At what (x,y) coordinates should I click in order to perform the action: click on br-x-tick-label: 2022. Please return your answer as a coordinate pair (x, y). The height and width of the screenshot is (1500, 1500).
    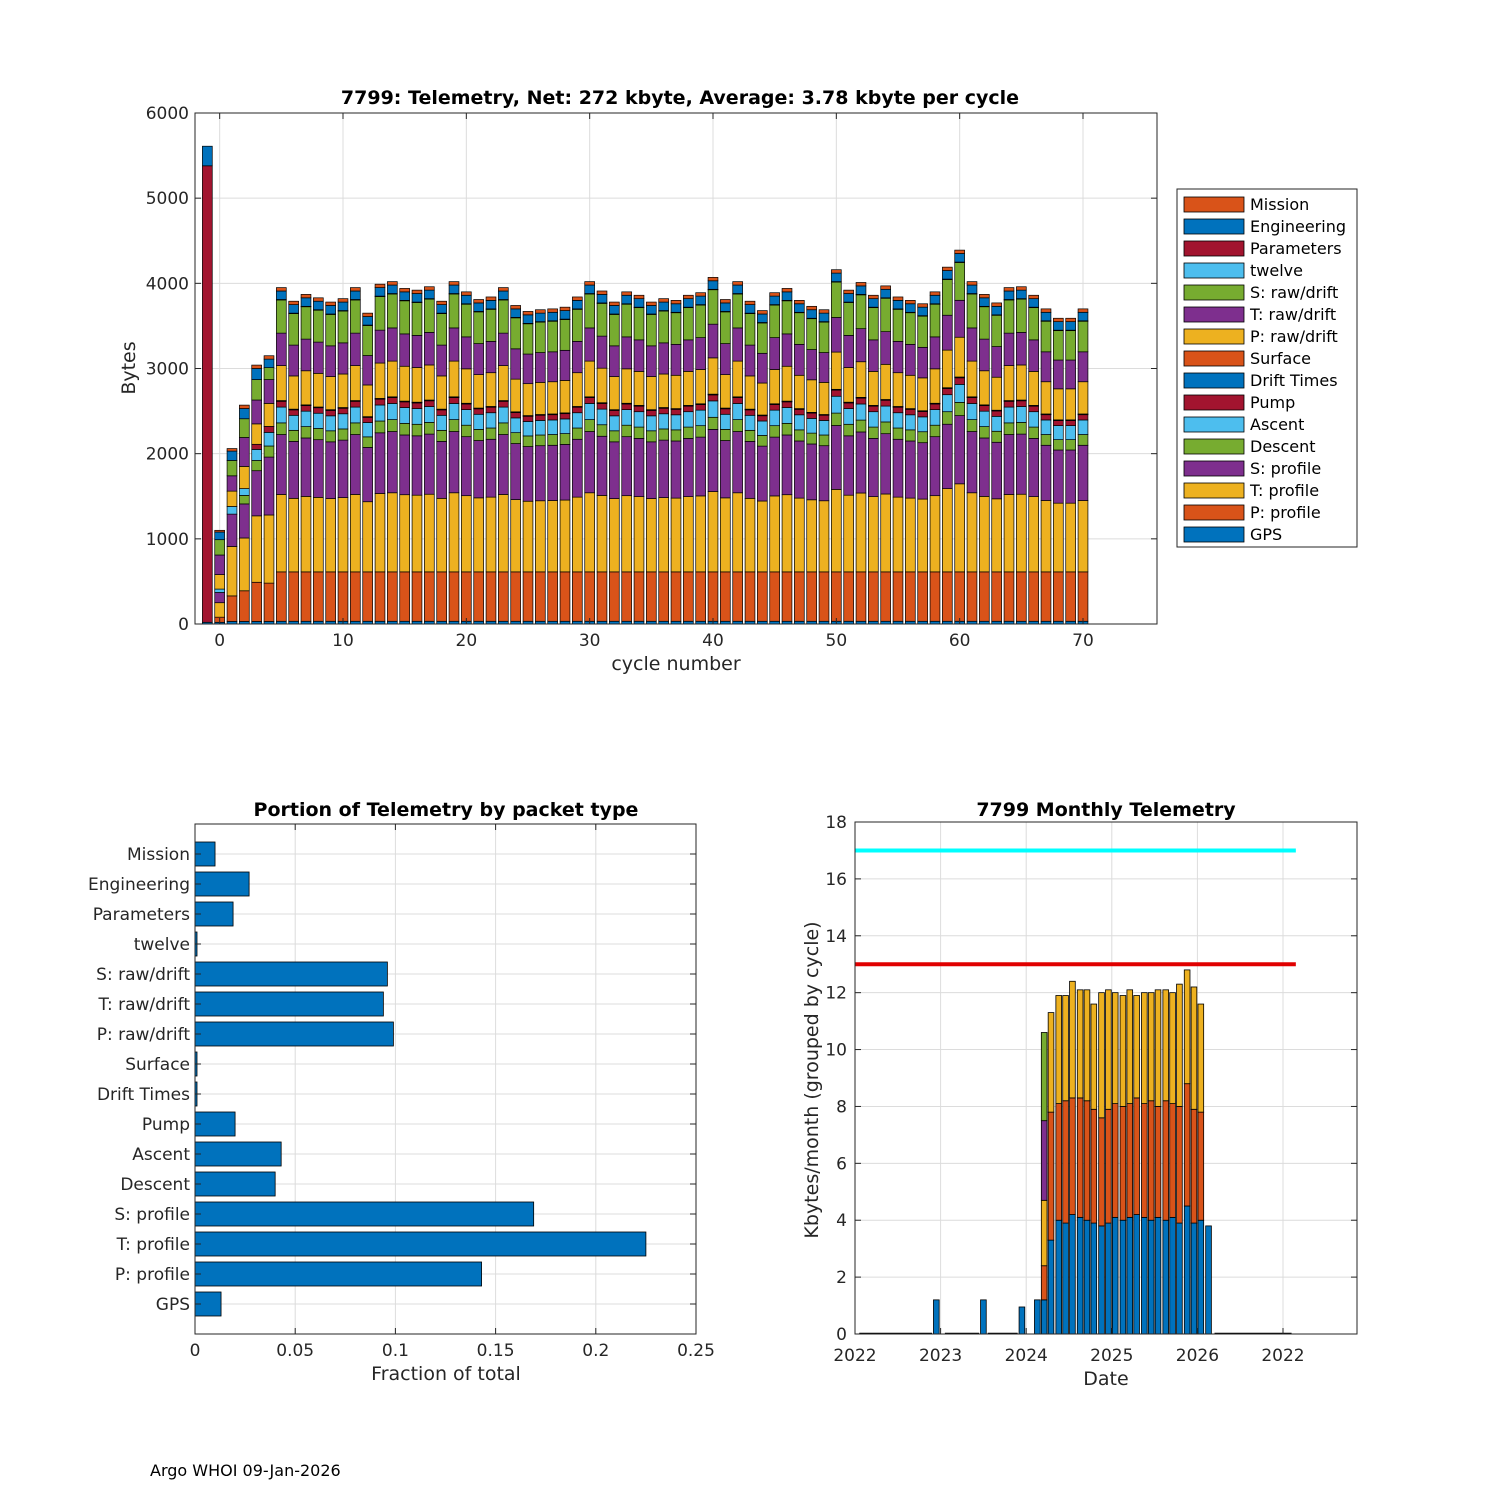
    Looking at the image, I should click on (1282, 1356).